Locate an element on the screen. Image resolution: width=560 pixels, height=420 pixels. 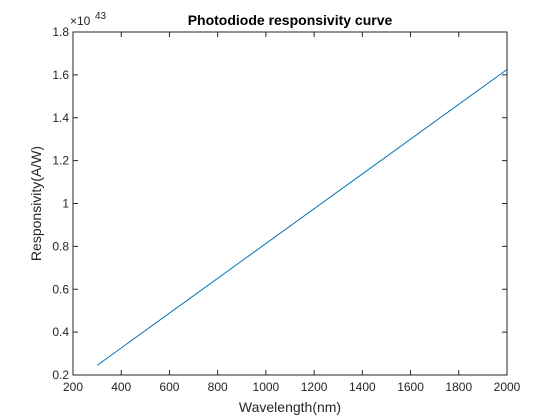
x-tick-label: 1400 is located at coordinates (362, 387).